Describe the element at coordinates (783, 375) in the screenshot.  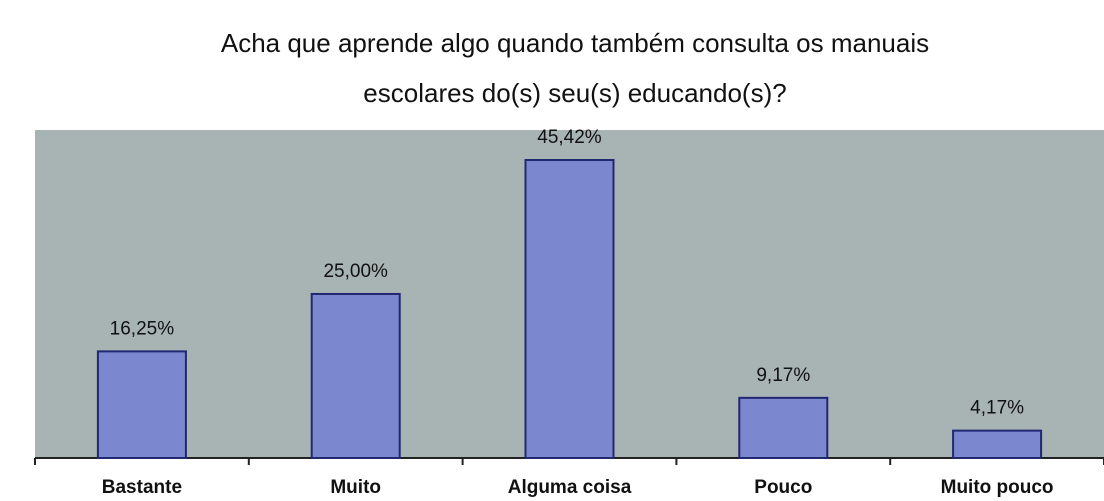
I see `data-label: 9,17%` at that location.